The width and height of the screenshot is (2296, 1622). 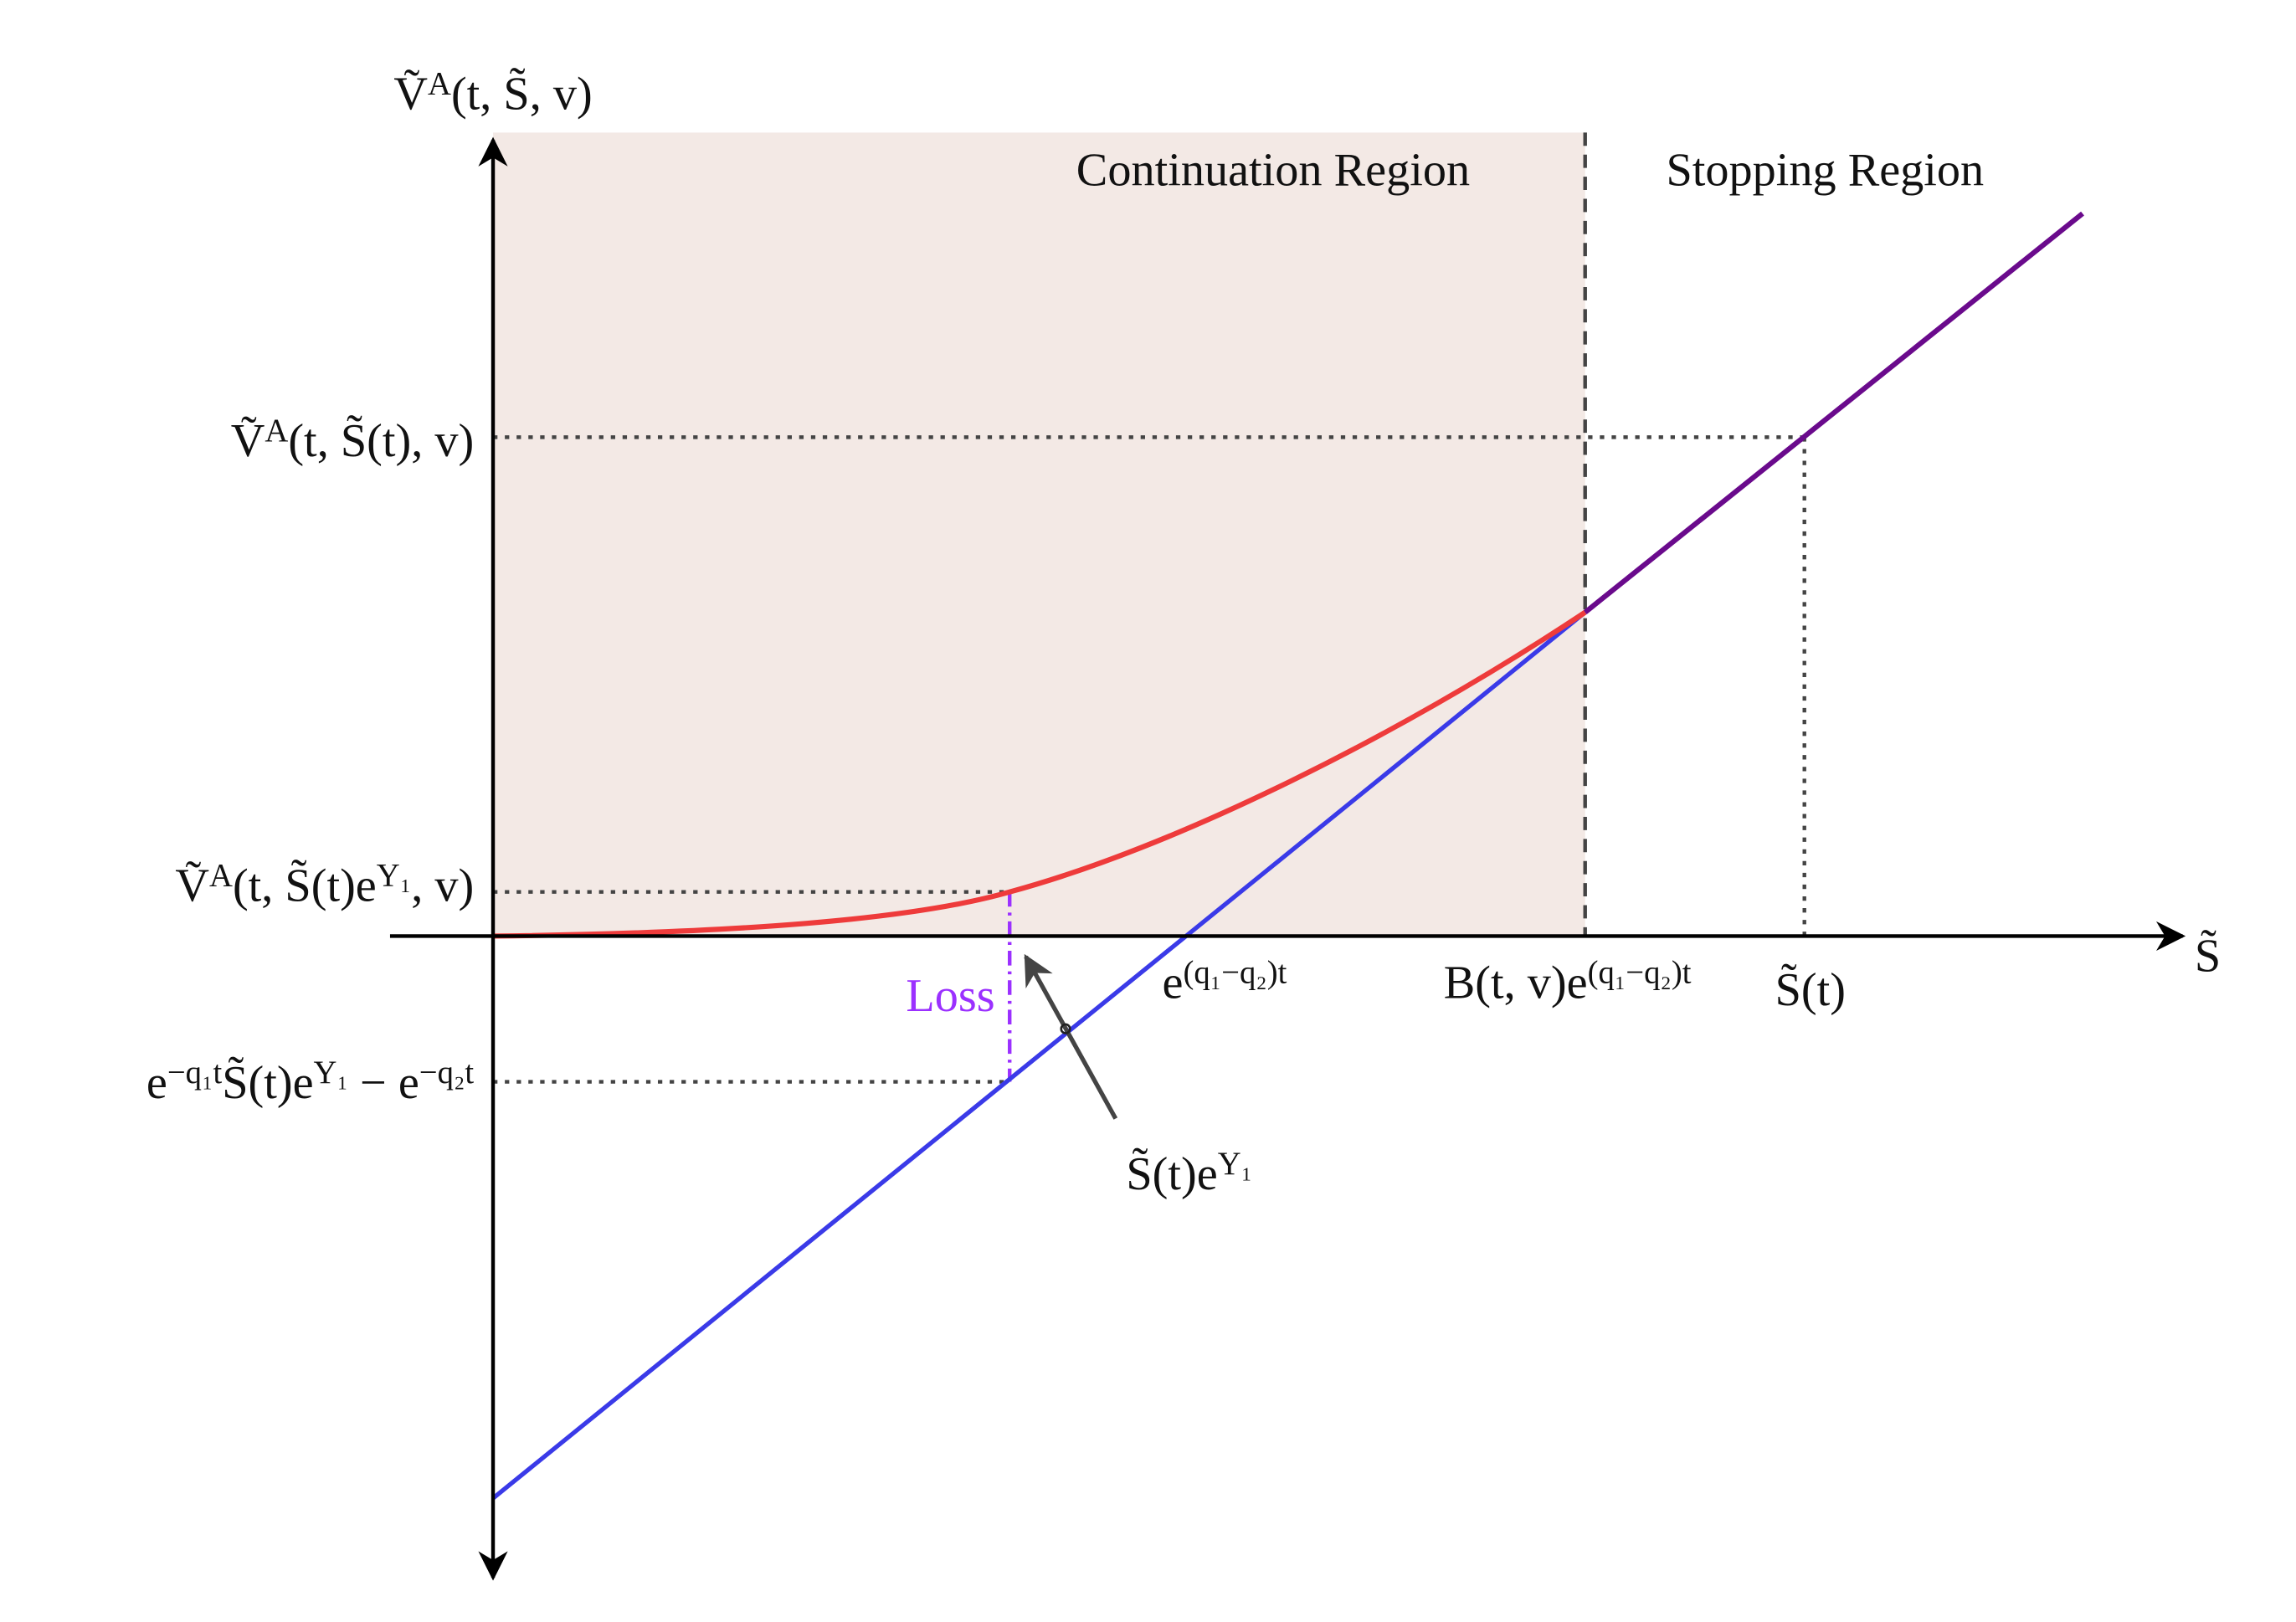 What do you see at coordinates (522, 94) in the screenshot?
I see `label-part: (t, S̃, v)` at bounding box center [522, 94].